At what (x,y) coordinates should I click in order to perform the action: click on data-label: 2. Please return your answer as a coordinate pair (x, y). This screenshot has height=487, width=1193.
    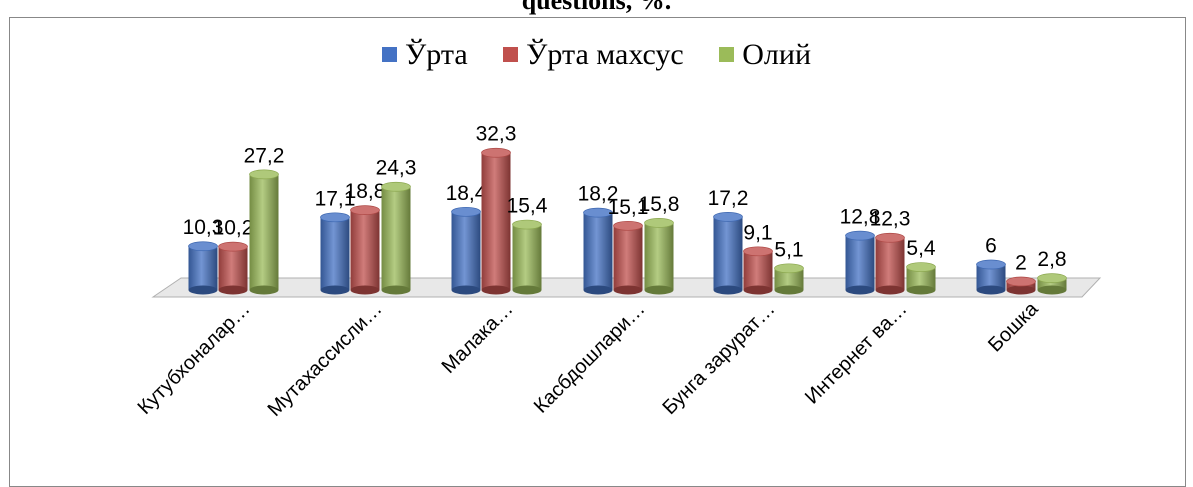
    Looking at the image, I should click on (1021, 263).